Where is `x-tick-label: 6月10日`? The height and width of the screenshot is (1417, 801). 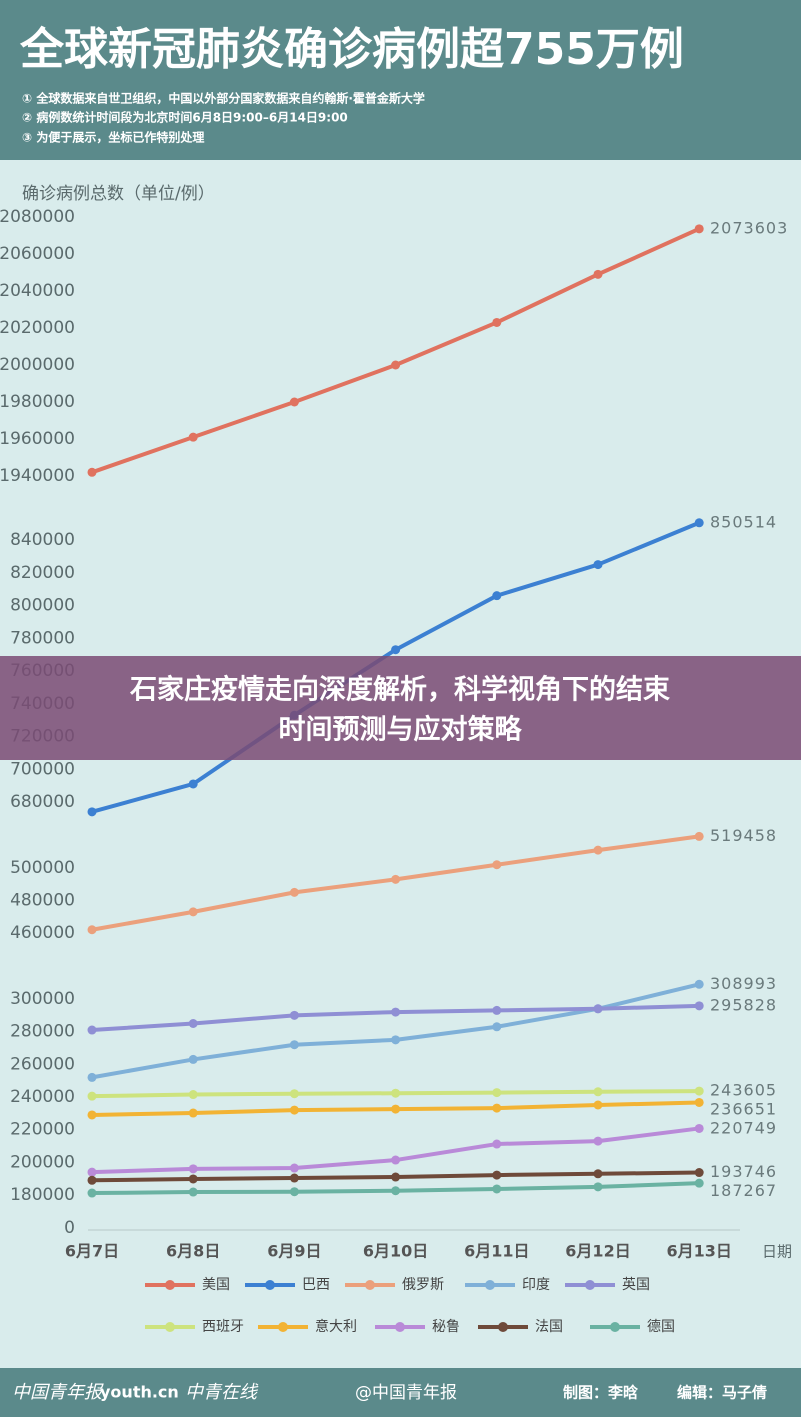
x-tick-label: 6月10日 is located at coordinates (395, 1251).